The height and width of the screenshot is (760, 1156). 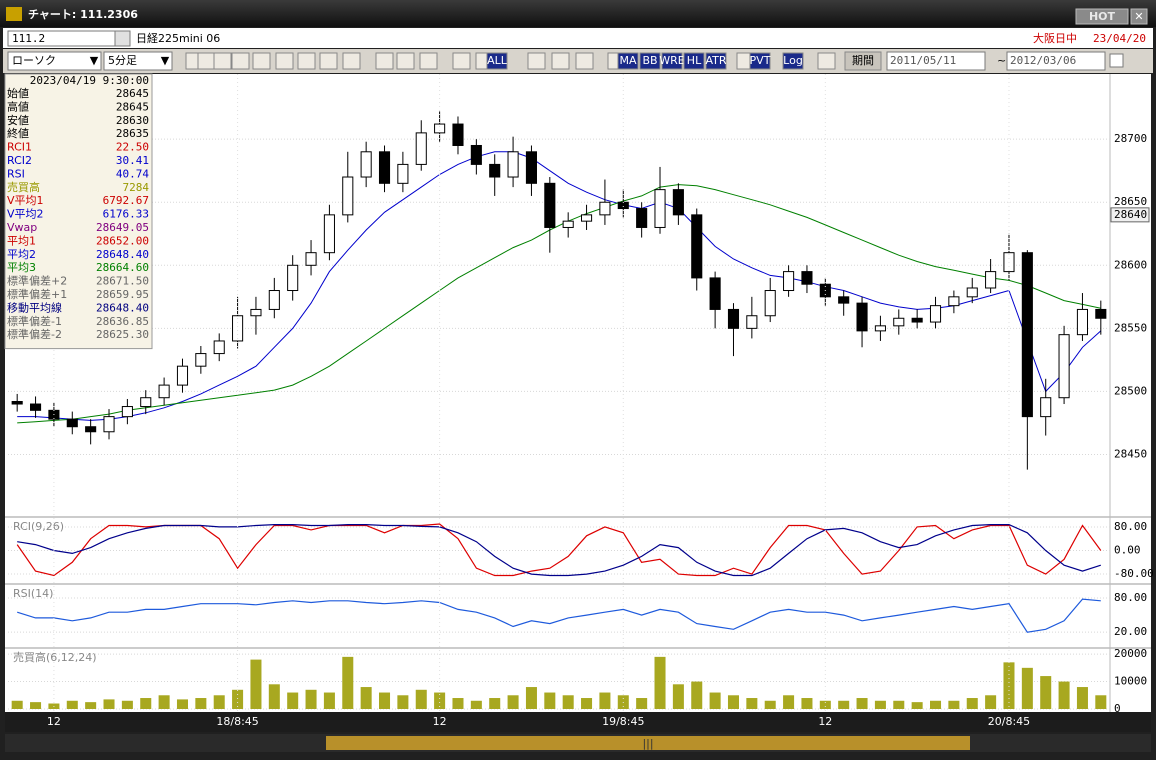 What do you see at coordinates (33, 593) in the screenshot?
I see `panel-title: RSI(14)` at bounding box center [33, 593].